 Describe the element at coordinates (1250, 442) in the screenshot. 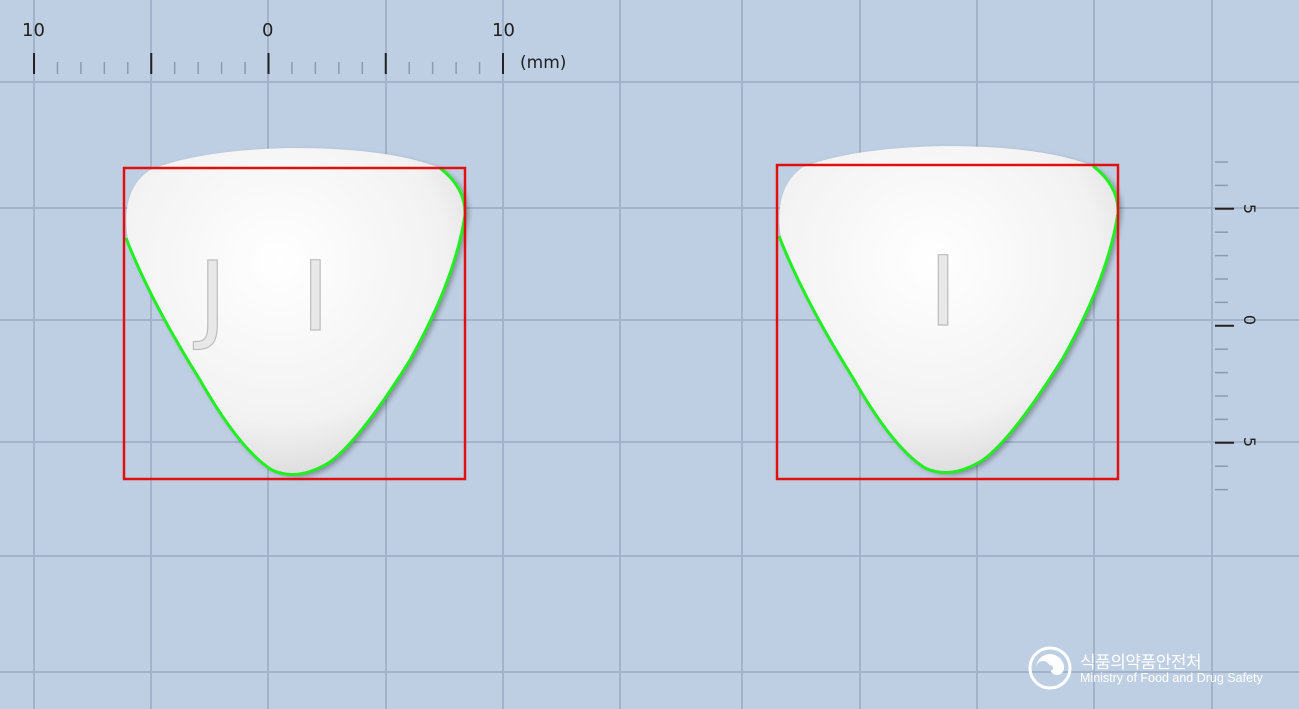

I see `right-ruler-label-bottom: 5` at that location.